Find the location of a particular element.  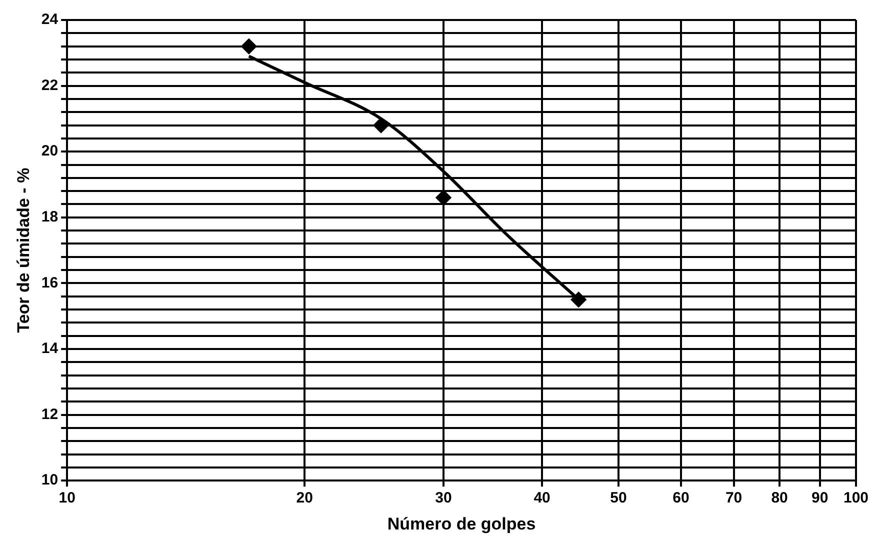

x-tick-label: 100 is located at coordinates (856, 498).